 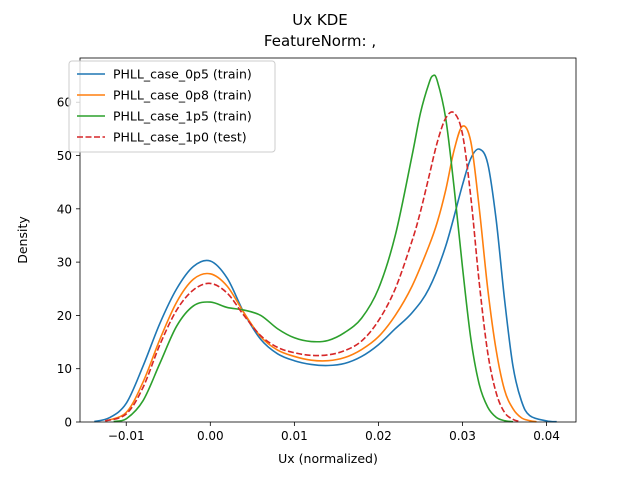 I want to click on y-axis-ticks: 0 10 20 30 40 50 60, so click(x=68, y=263).